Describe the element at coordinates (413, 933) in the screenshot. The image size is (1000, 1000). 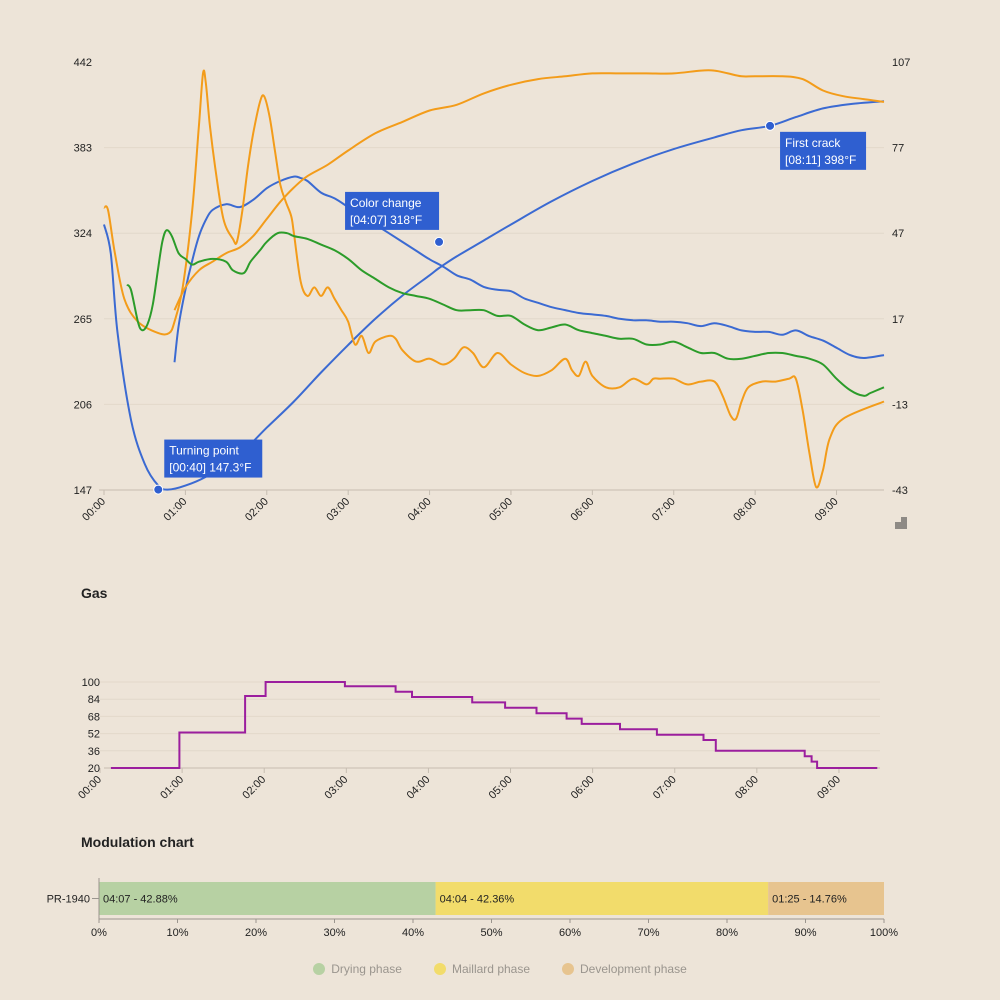
I see `x-tick-label: 40%` at that location.